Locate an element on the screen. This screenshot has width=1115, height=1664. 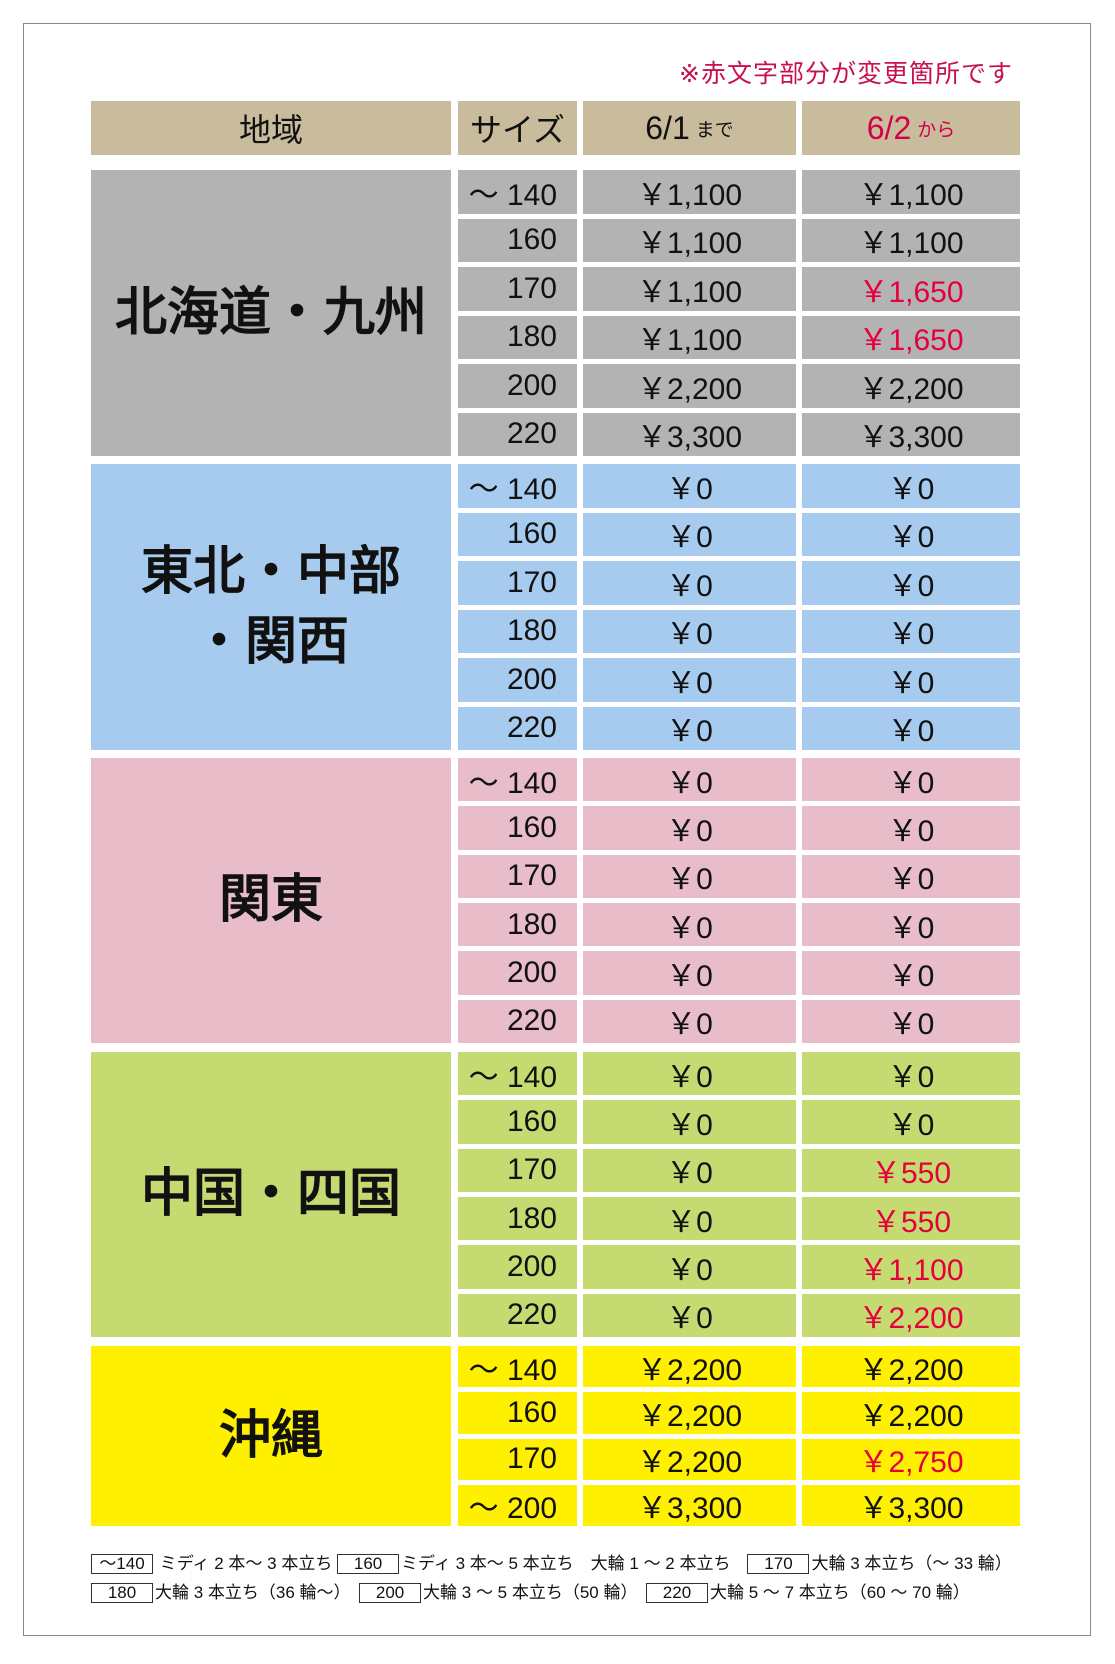
table-row: 180 ￥1,100 ￥1,650 is located at coordinates (739, 337).